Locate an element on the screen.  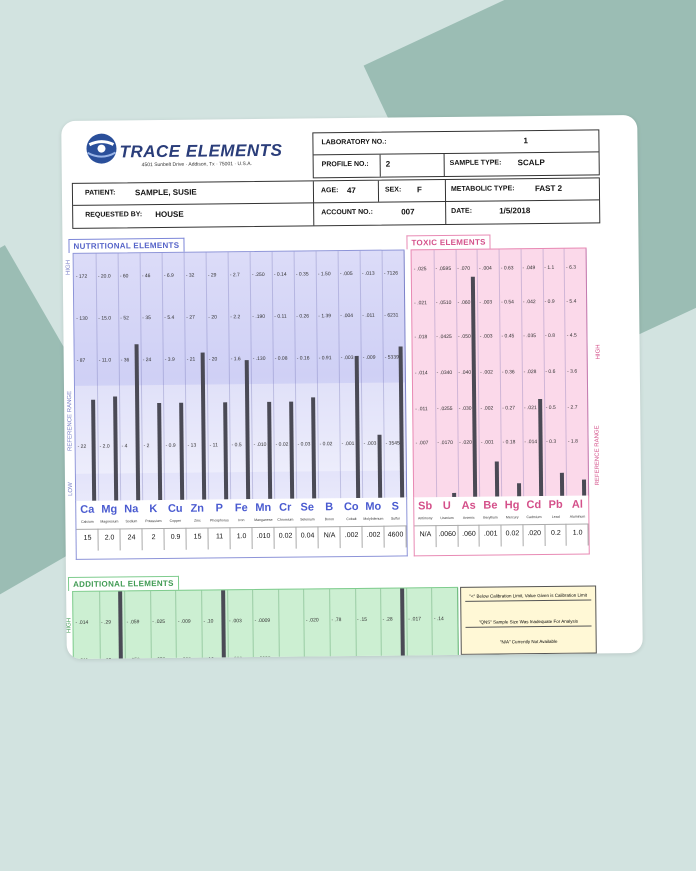
tick-label: - .010 is located at coordinates (260, 445).